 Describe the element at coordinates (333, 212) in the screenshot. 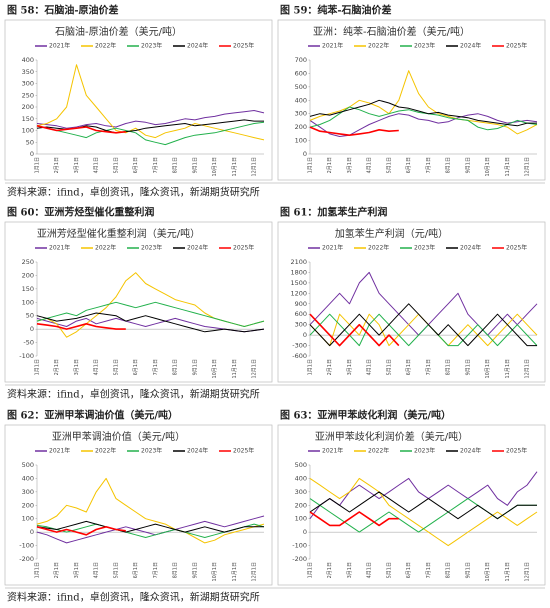

I see `figure-caption: 图 61：加氢苯生产利润` at that location.